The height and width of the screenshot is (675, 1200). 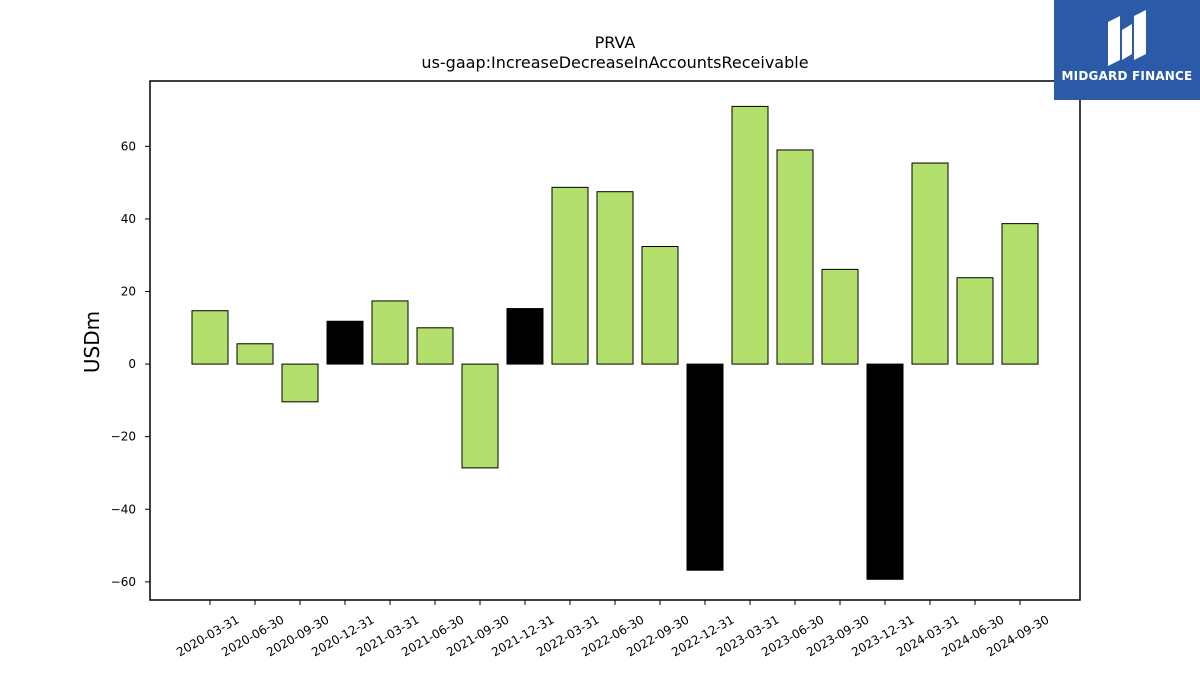 What do you see at coordinates (128, 146) in the screenshot?
I see `y-tick-label: 60` at bounding box center [128, 146].